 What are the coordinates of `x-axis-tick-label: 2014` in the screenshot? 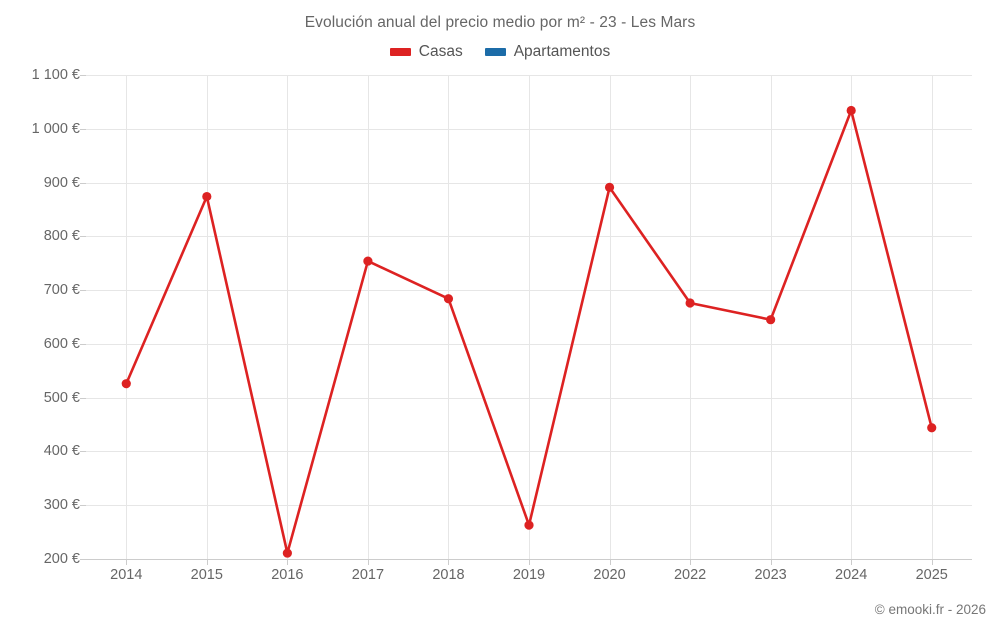 It's located at (126, 575).